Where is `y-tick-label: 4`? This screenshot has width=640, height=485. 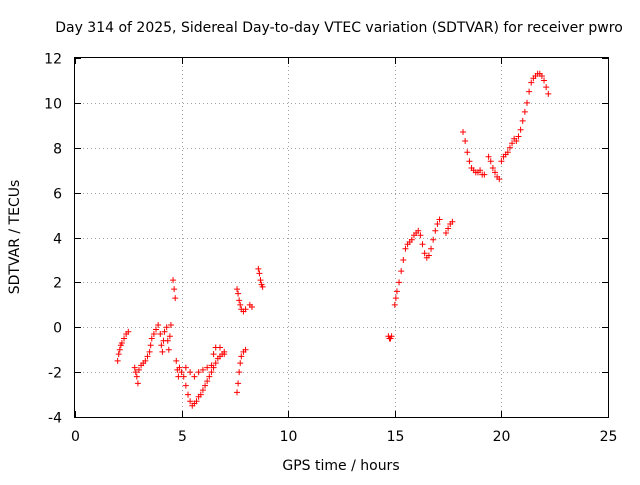 y-tick-label: 4 is located at coordinates (57, 240).